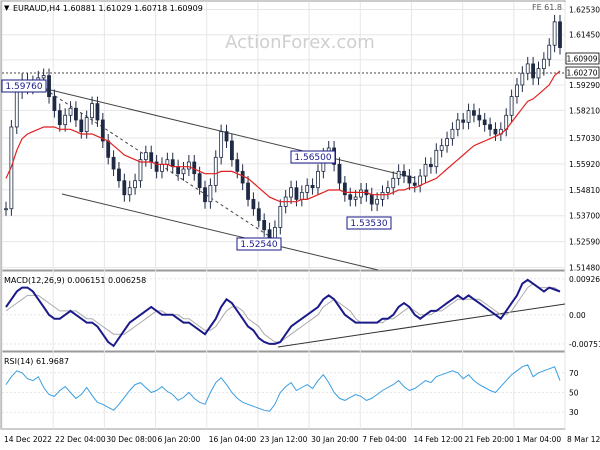 The width and height of the screenshot is (600, 450). What do you see at coordinates (284, 439) in the screenshot?
I see `time-tick-label: 23 Jan 12:00` at bounding box center [284, 439].